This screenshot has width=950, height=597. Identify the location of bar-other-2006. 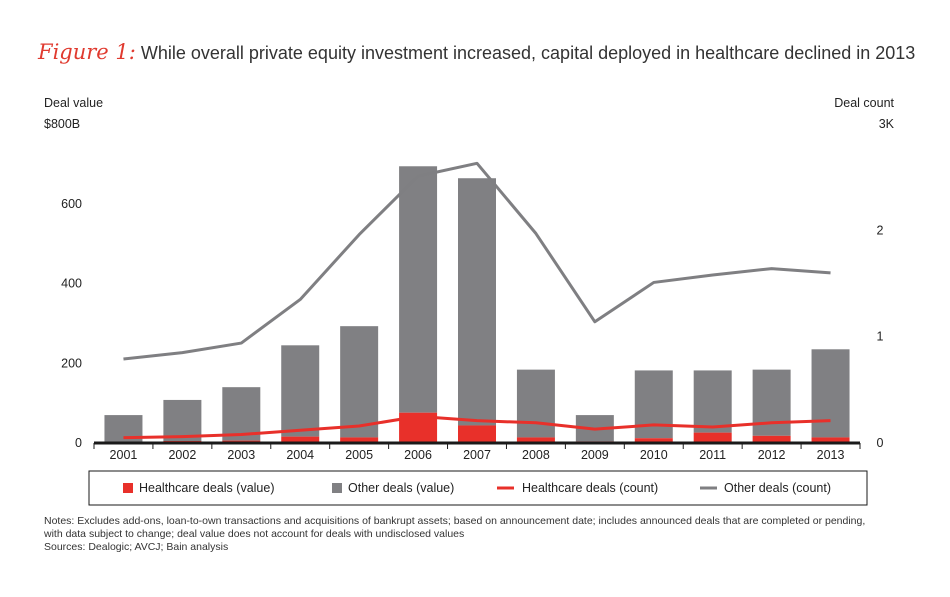
(418, 289).